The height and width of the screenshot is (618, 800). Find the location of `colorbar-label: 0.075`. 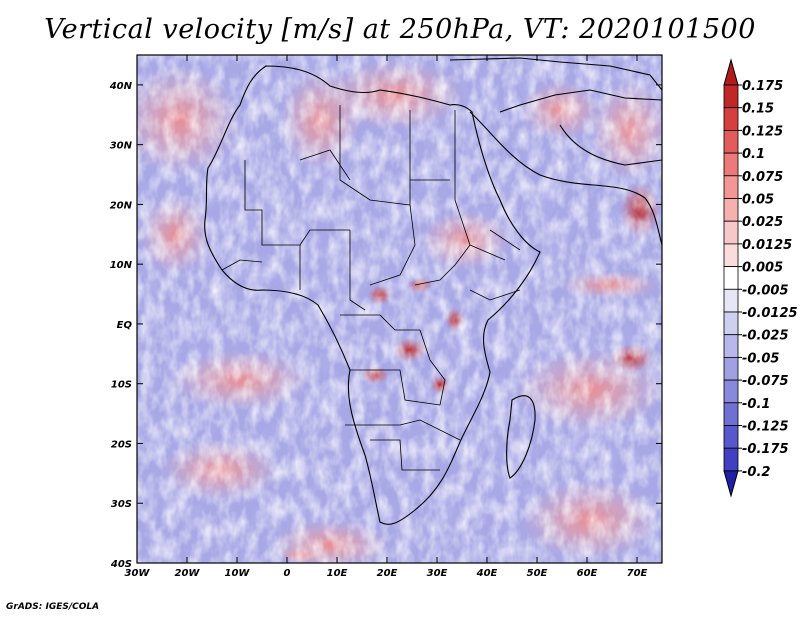

colorbar-label: 0.075 is located at coordinates (762, 177).